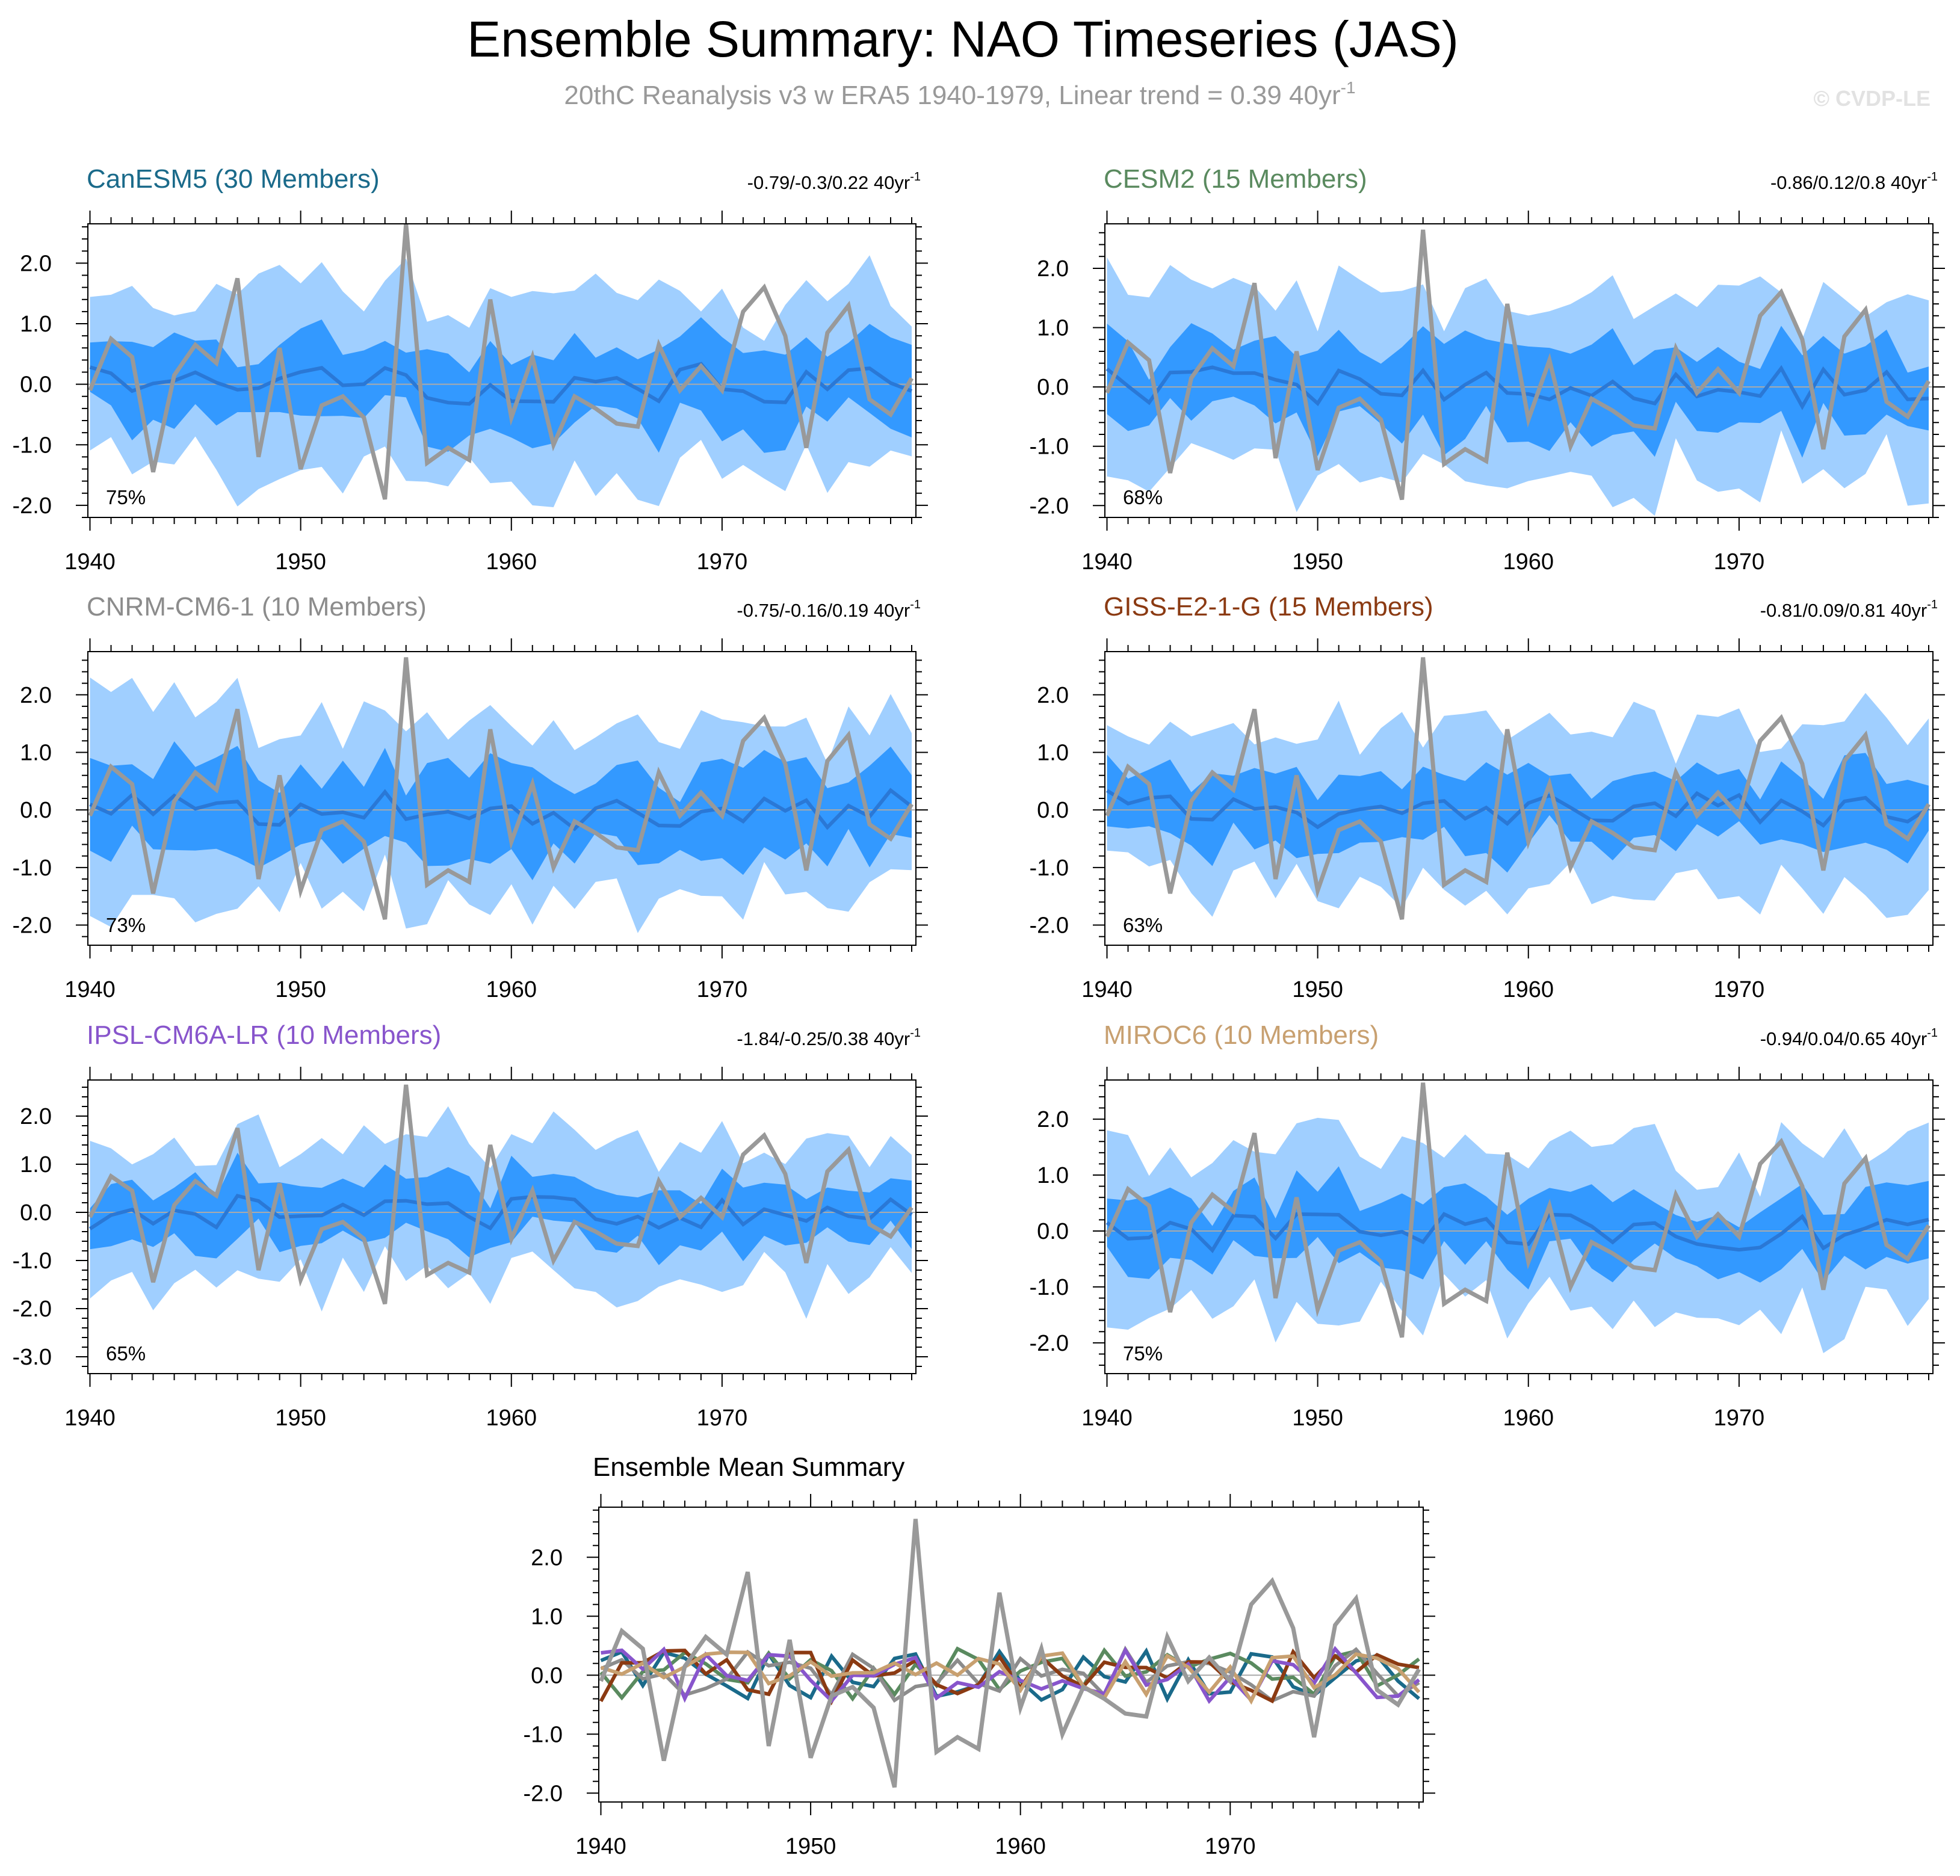 The height and width of the screenshot is (1876, 1960). I want to click on trend-label: -0.75/-0.16/0.19 40yr-1, so click(829, 609).